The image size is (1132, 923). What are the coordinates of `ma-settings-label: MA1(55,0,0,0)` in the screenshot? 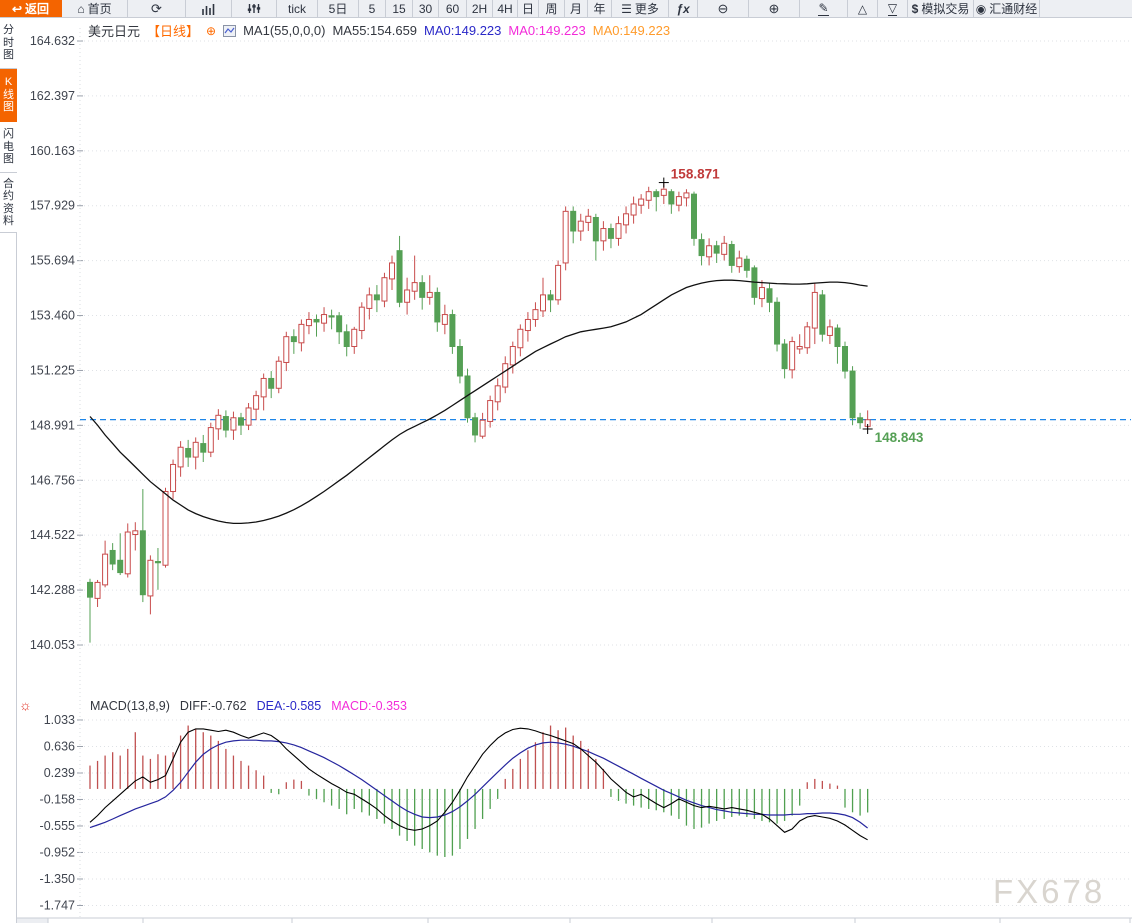 It's located at (284, 30).